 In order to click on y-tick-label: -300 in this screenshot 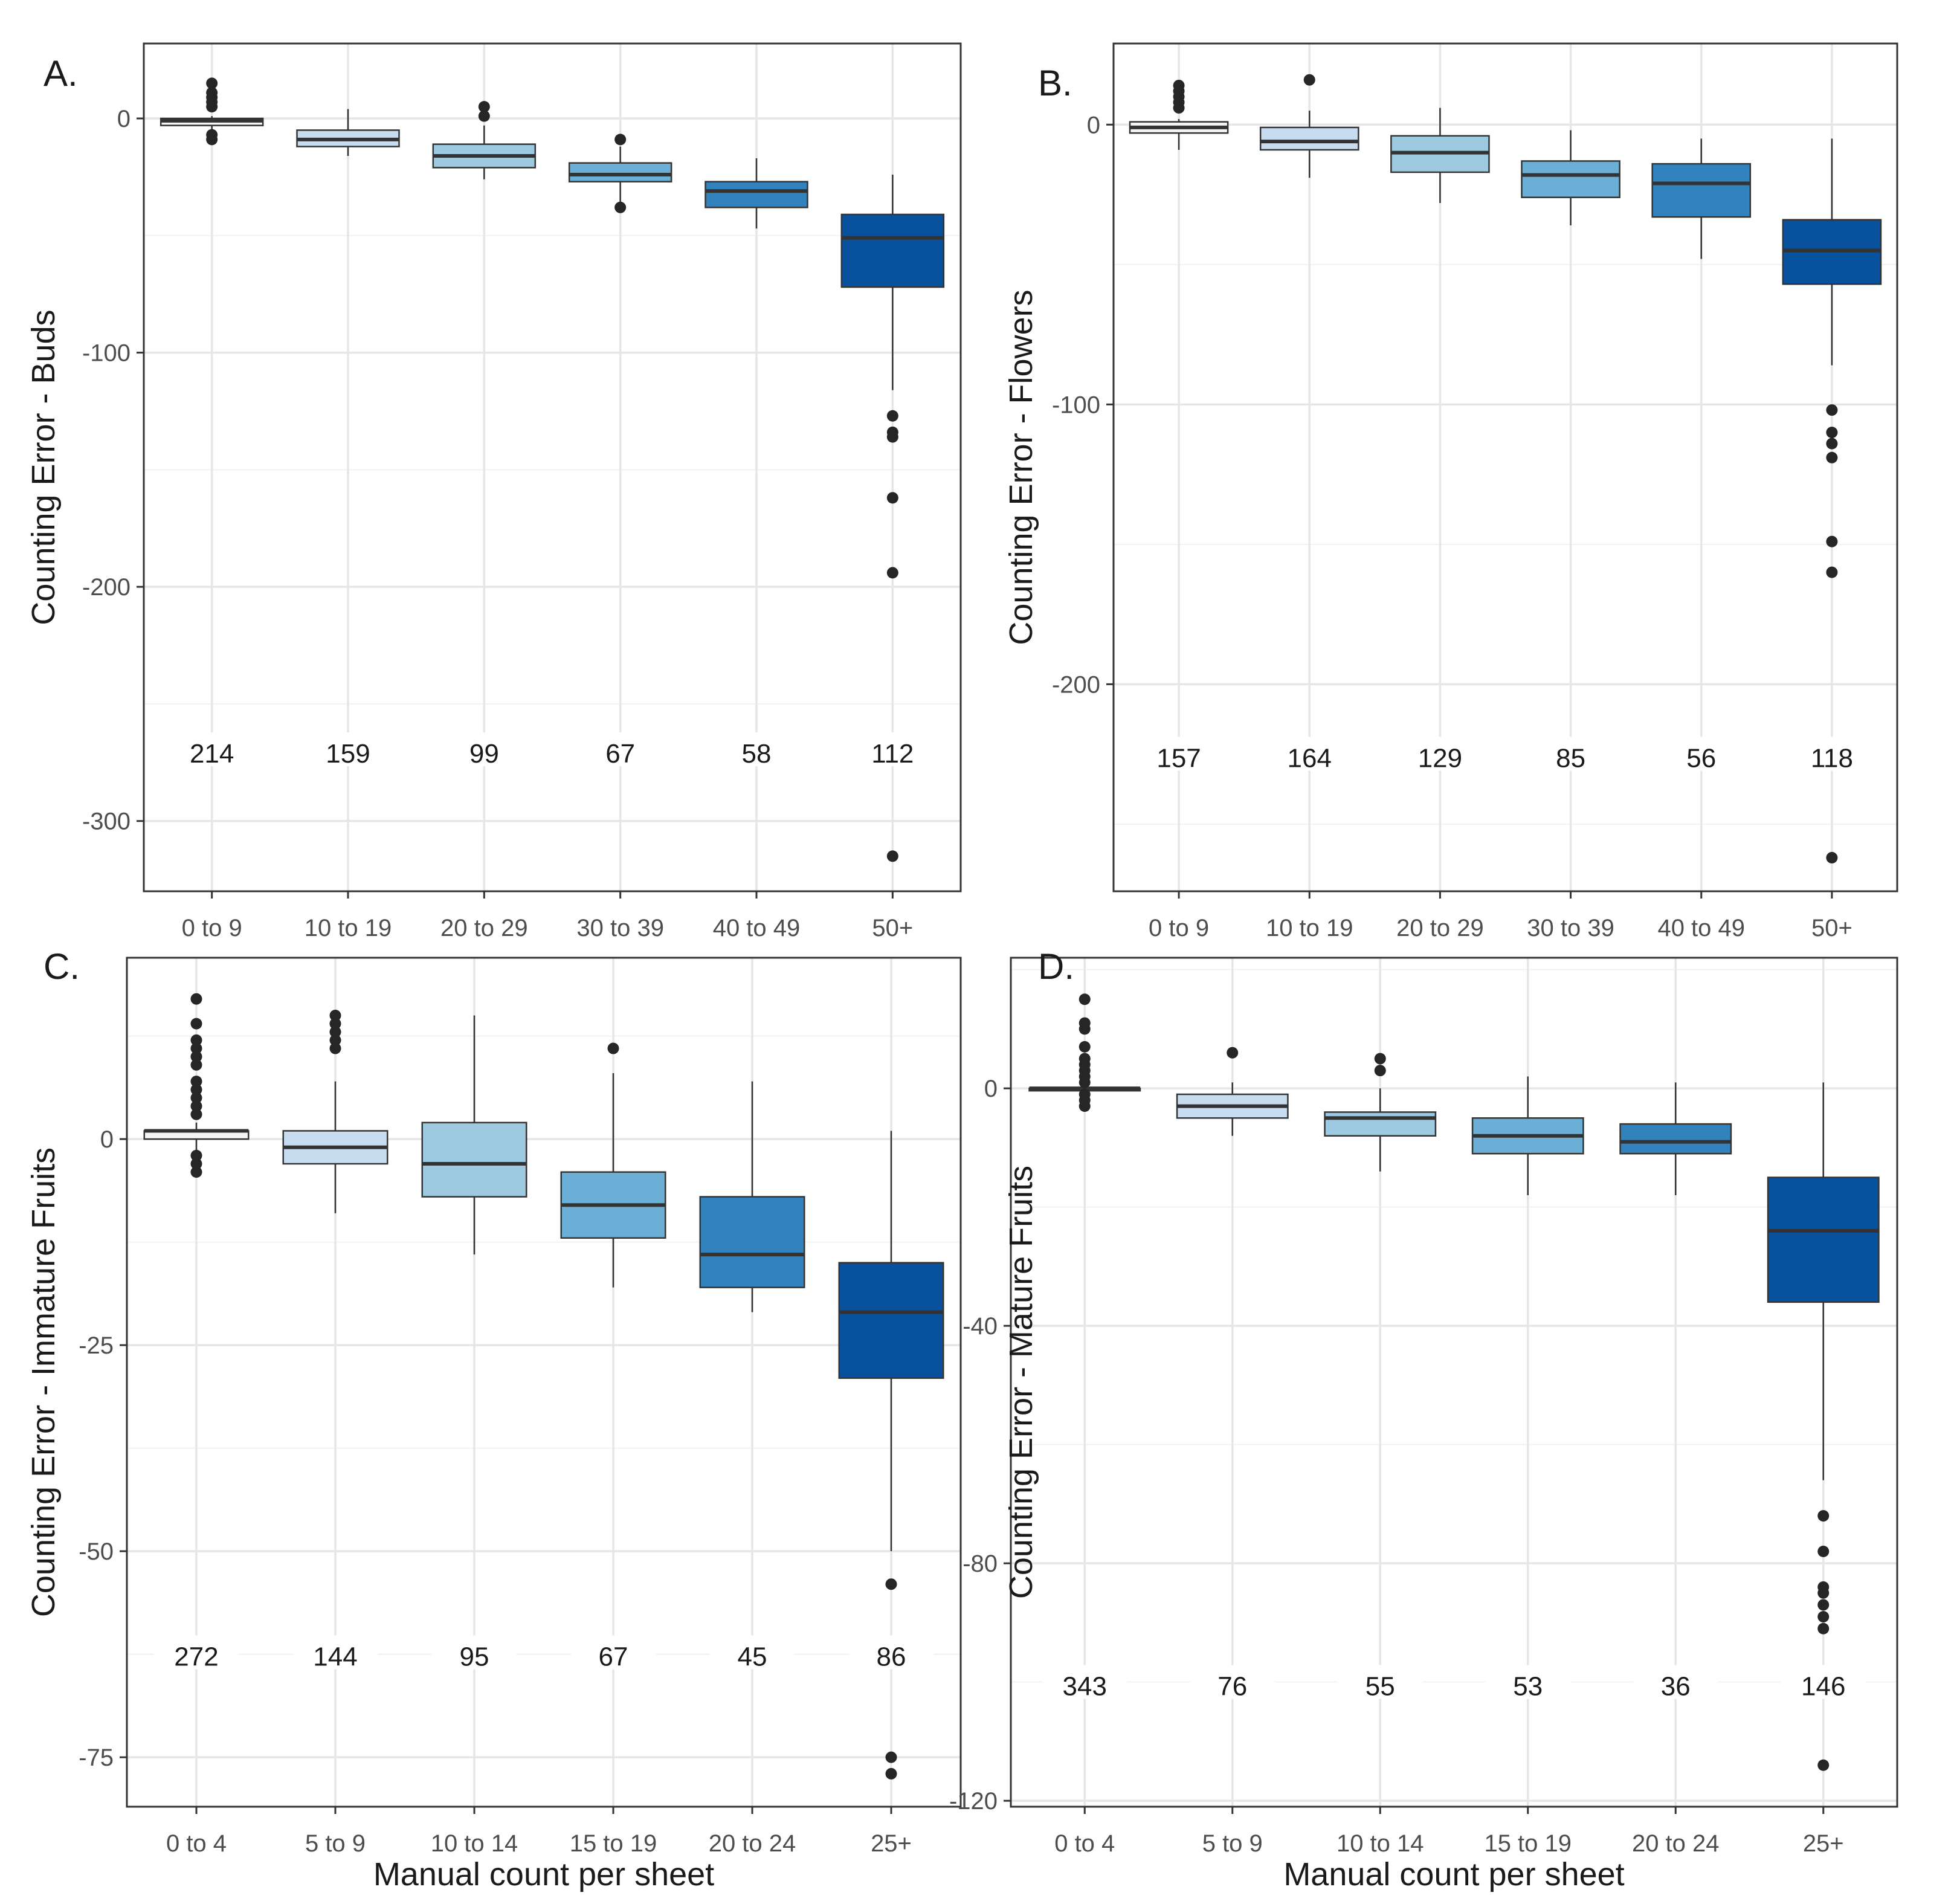, I will do `click(106, 821)`.